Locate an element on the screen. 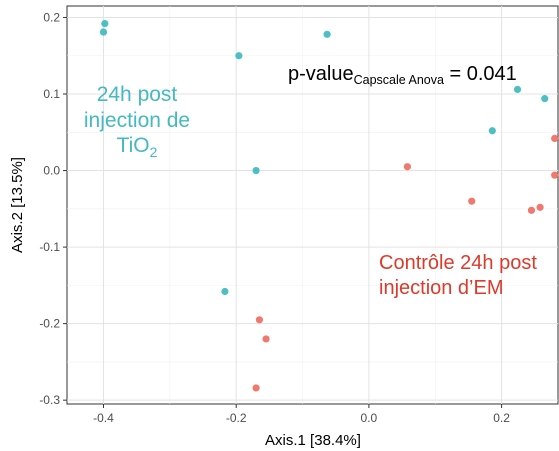 The width and height of the screenshot is (559, 451). x-axis-label: Axis.1 [38.4%] is located at coordinates (313, 440).